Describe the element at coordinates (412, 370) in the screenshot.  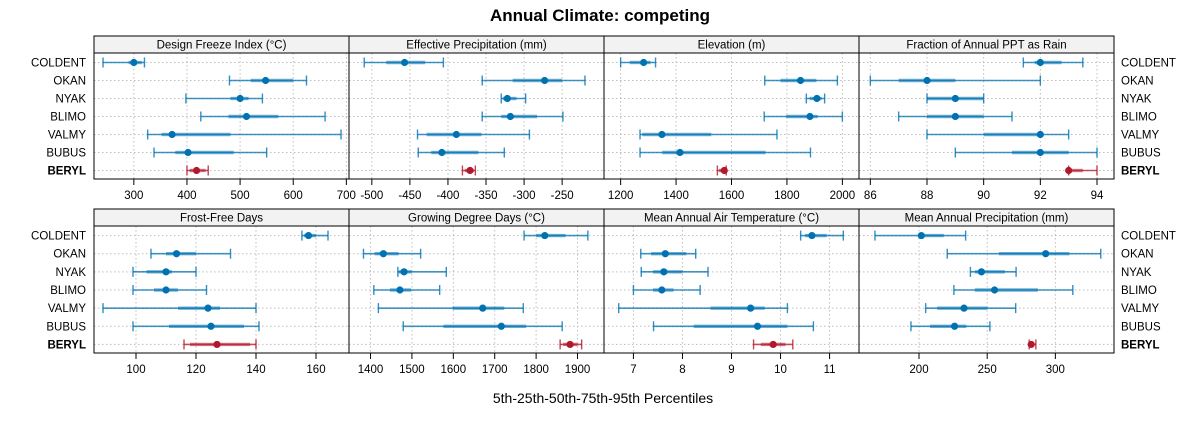
I see `x-tick-label: 1500` at that location.